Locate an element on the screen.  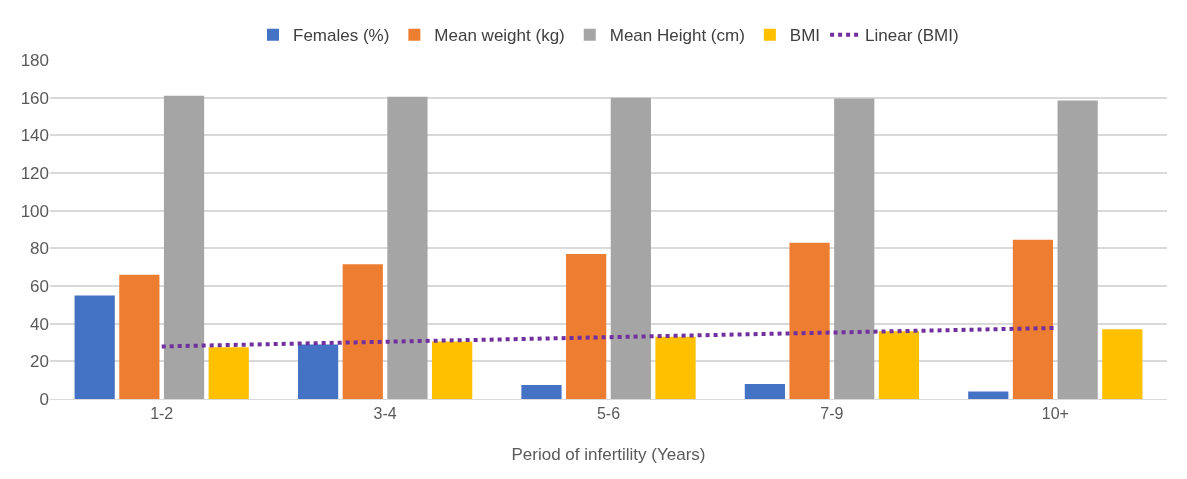
y-tick-label: 180 is located at coordinates (34, 60).